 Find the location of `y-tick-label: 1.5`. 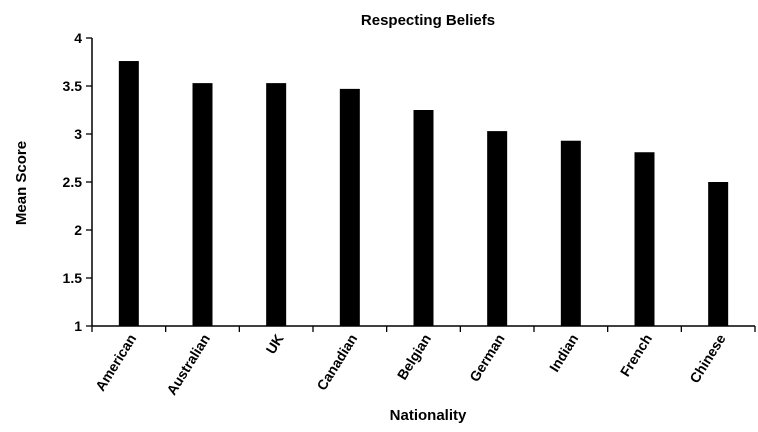

y-tick-label: 1.5 is located at coordinates (73, 278).